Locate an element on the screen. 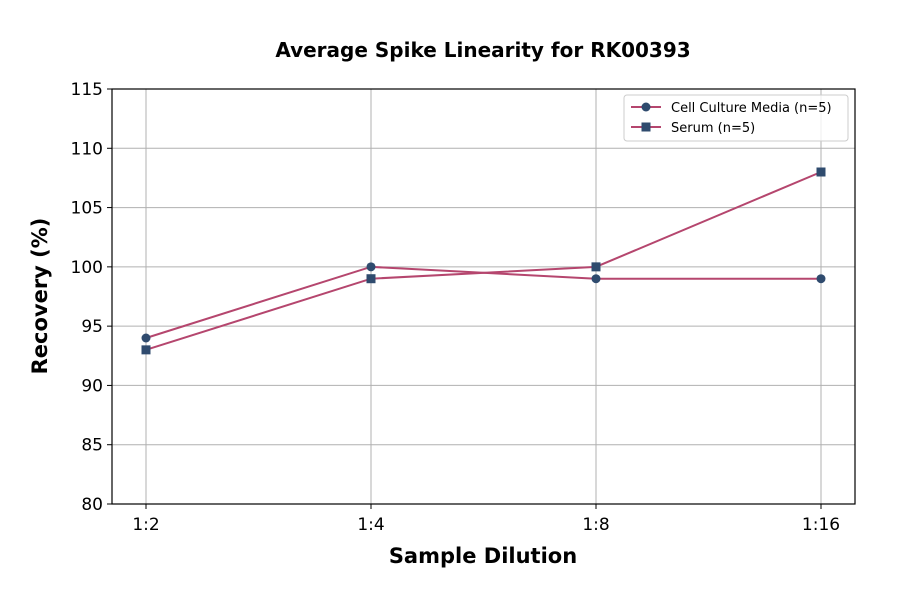 The image size is (900, 598). x-tick-label: 1:4 is located at coordinates (370, 525).